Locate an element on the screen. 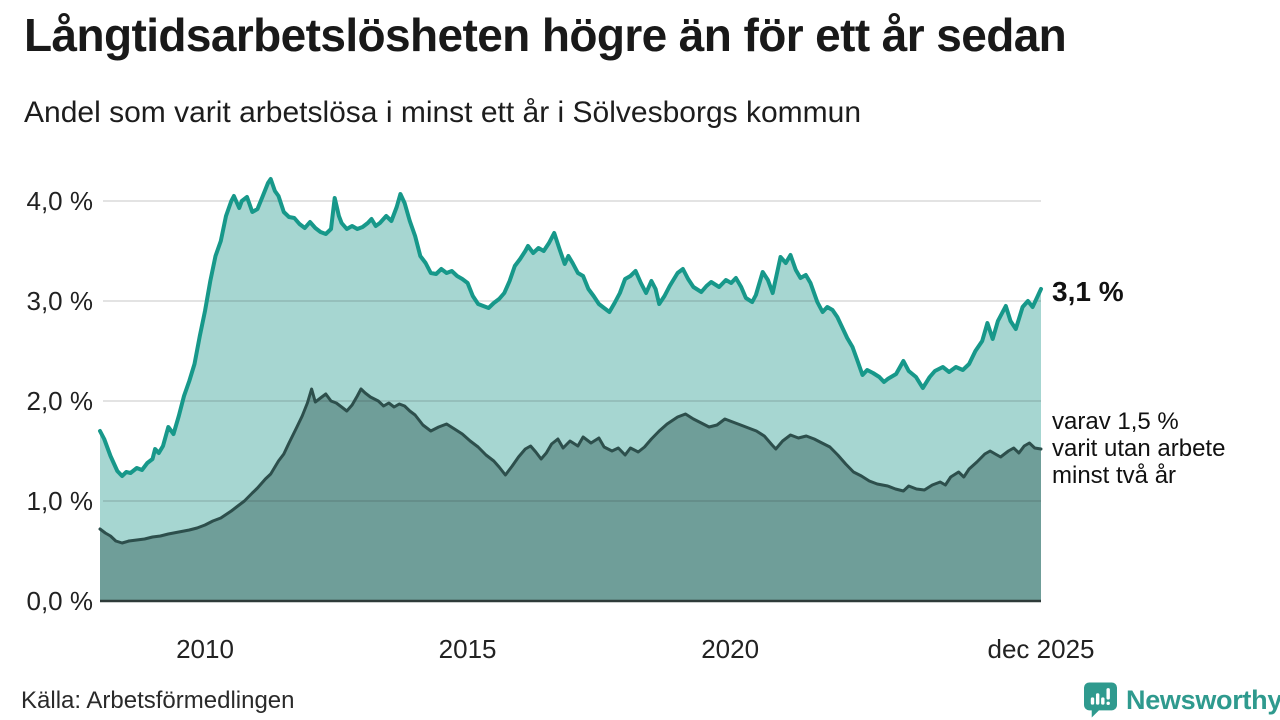 Image resolution: width=1280 pixels, height=720 pixels. y-tick-label: 1,0 % is located at coordinates (60, 501).